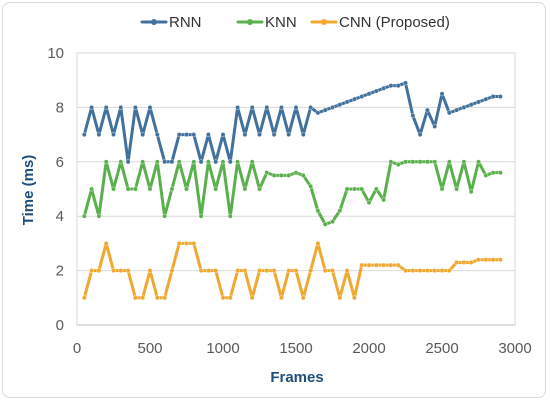 This screenshot has width=550, height=402. Describe the element at coordinates (266, 22) in the screenshot. I see `legend-item: KNN` at that location.